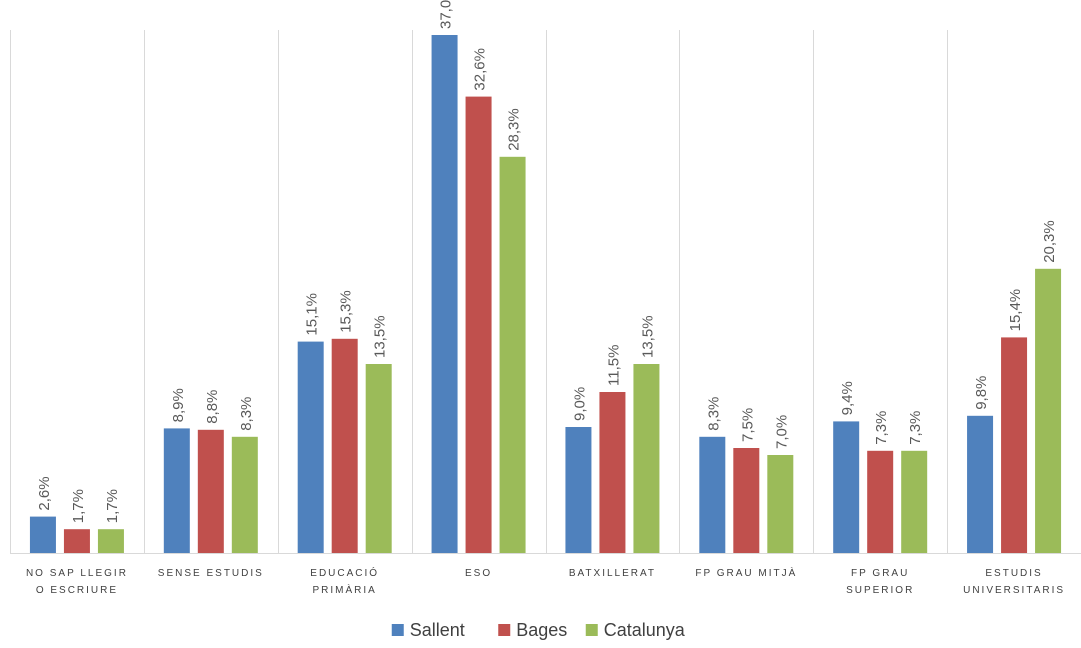 The image size is (1081, 648). I want to click on data-label: 15,3%, so click(346, 311).